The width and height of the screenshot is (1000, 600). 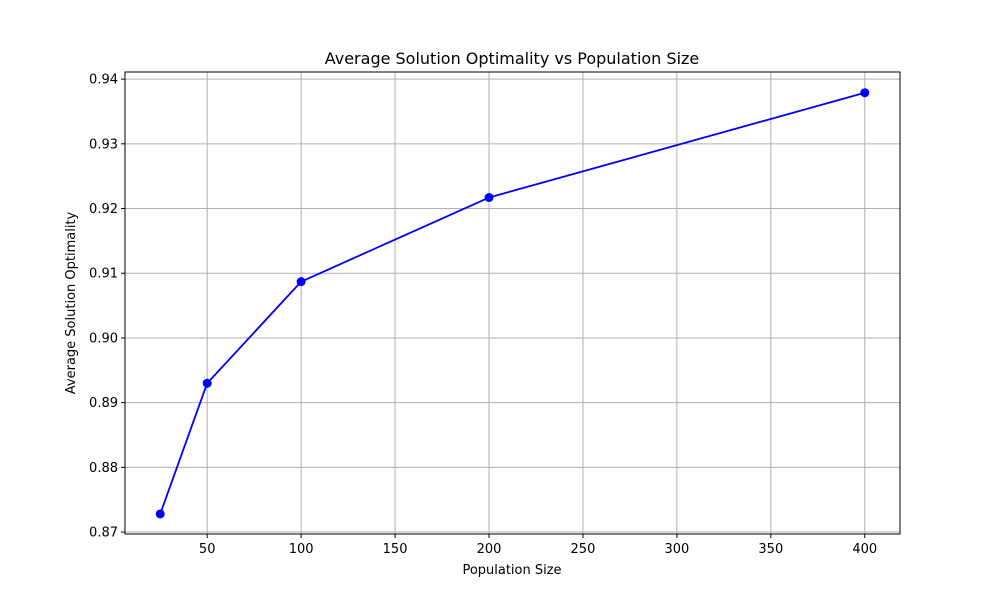 I want to click on y-tick-label: 0.87, so click(x=103, y=533).